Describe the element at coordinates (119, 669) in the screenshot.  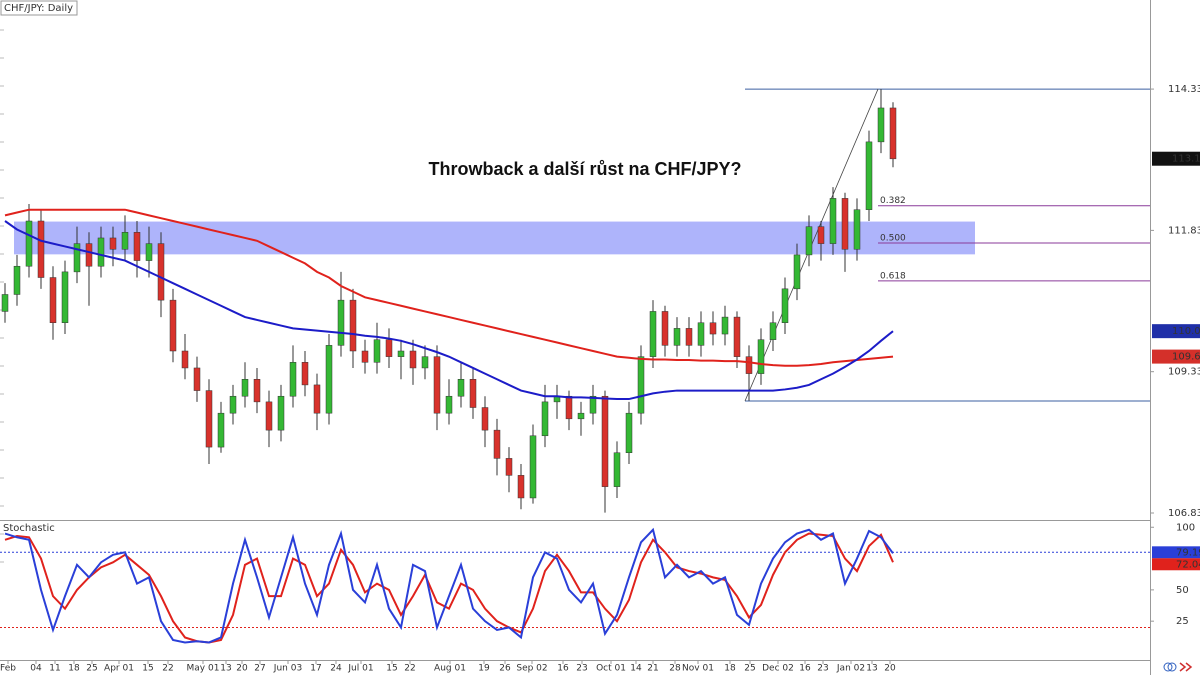
I see `x-tick-label: Apr 01` at that location.